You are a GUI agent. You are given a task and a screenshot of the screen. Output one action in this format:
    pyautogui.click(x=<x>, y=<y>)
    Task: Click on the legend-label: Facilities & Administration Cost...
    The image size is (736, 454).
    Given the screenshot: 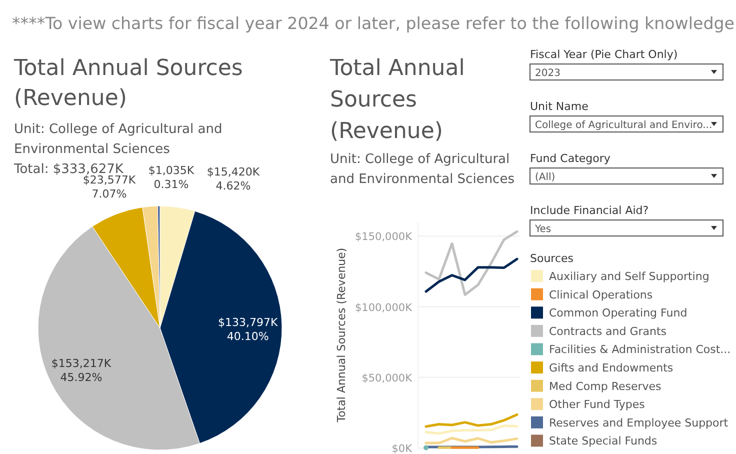 What is the action you would take?
    pyautogui.click(x=640, y=349)
    